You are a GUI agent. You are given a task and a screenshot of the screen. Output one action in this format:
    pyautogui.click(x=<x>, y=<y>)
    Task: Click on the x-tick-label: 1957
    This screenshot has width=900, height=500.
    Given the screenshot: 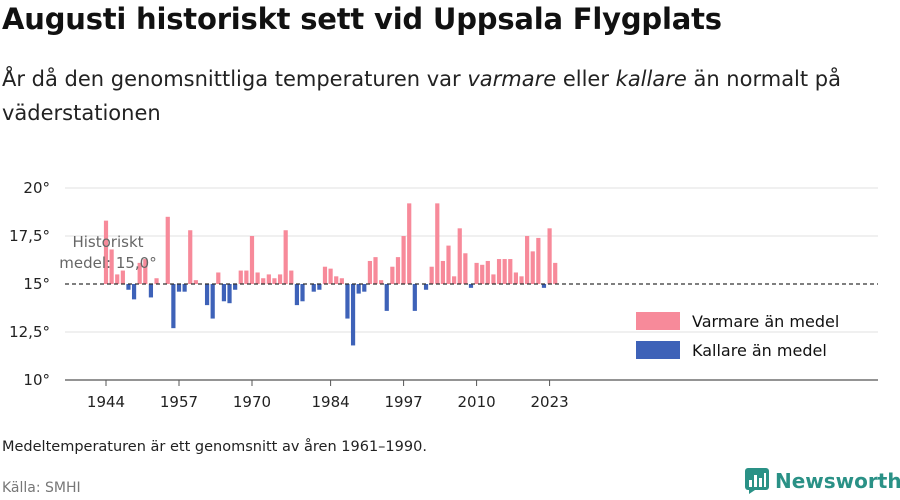 What is the action you would take?
    pyautogui.click(x=179, y=402)
    